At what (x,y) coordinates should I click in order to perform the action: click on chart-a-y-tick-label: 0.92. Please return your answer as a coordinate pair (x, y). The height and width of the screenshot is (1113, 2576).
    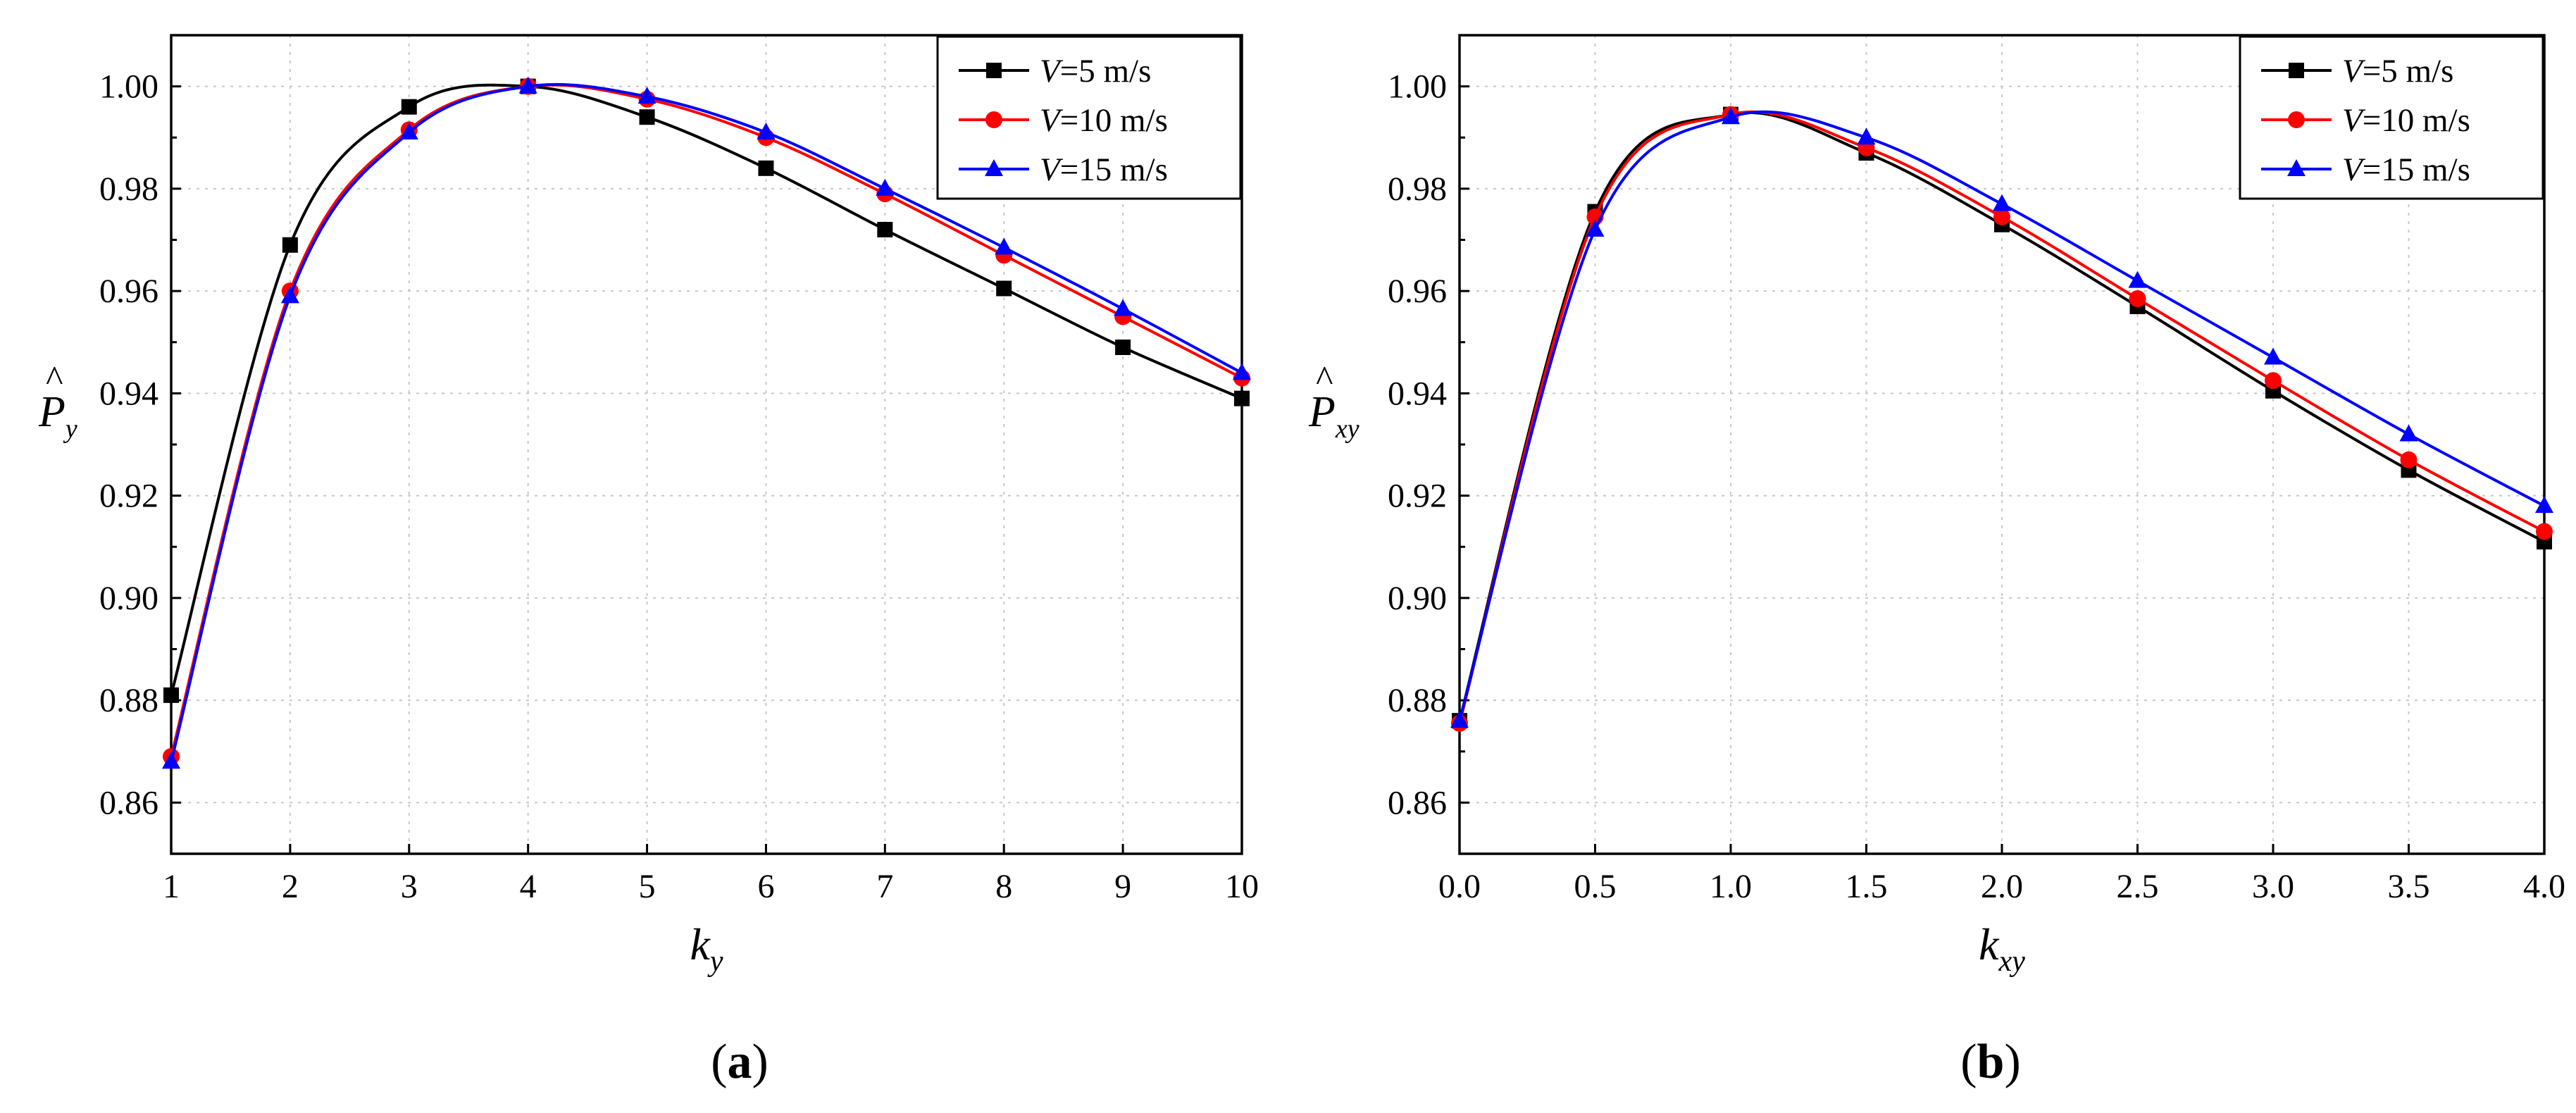
    Looking at the image, I should click on (128, 496).